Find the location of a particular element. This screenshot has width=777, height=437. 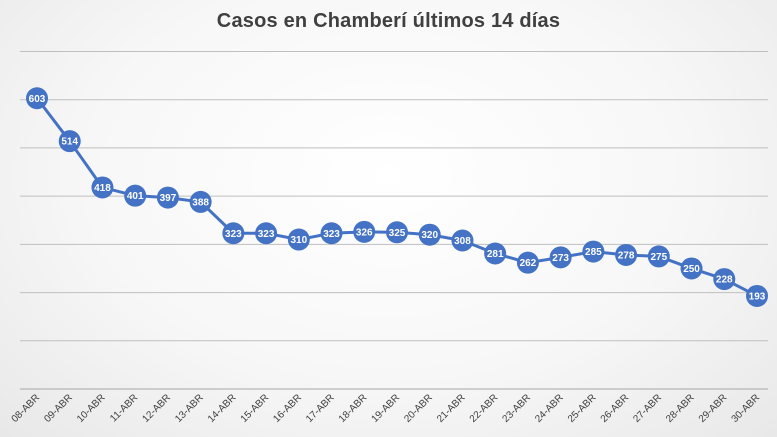

data-label: 285 is located at coordinates (593, 252).